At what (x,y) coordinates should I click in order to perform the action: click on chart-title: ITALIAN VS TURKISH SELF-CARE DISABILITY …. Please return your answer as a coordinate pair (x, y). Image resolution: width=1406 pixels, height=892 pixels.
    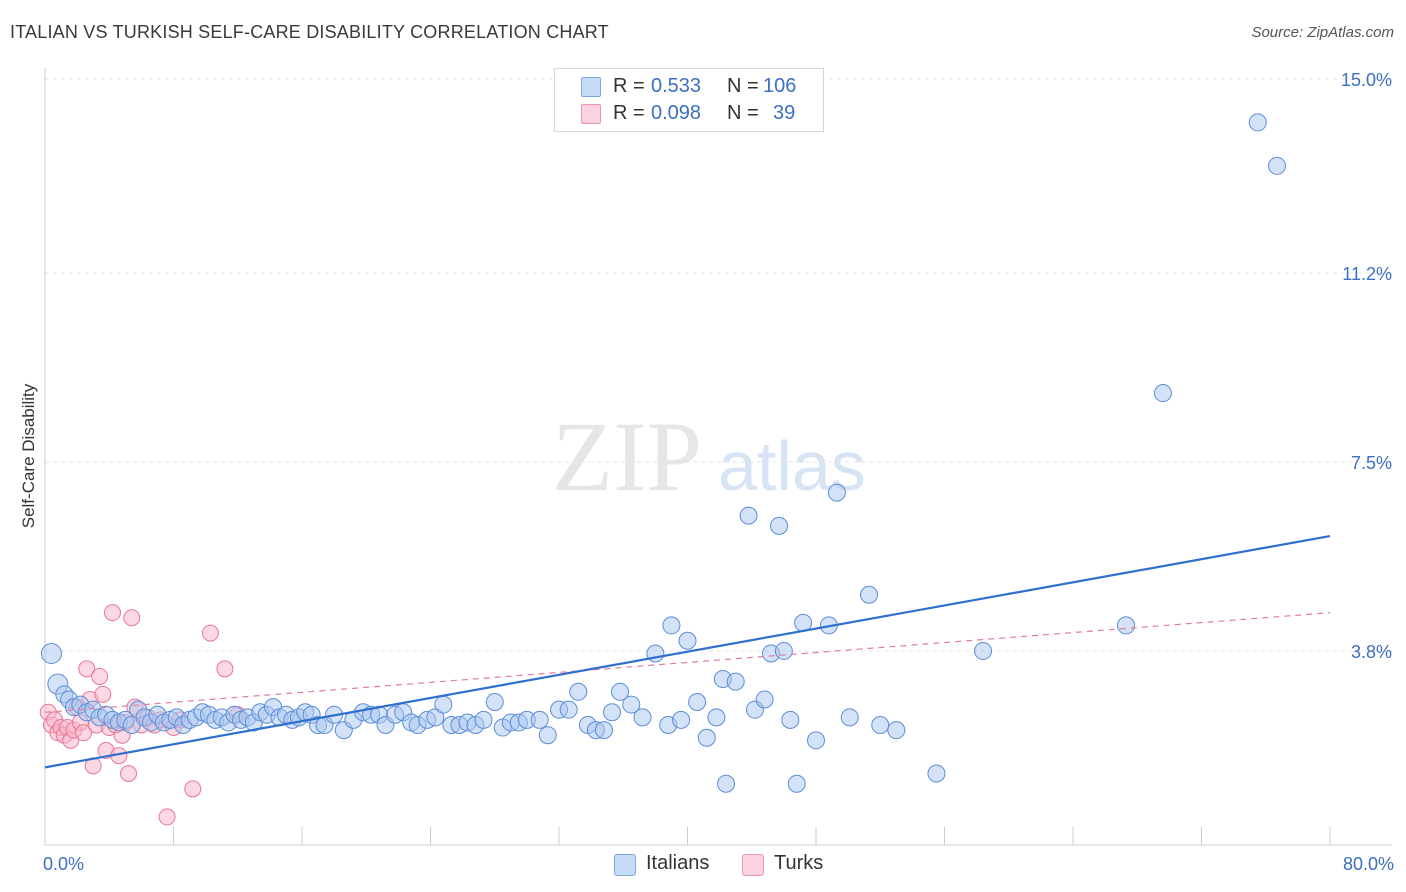
    Looking at the image, I should click on (309, 32).